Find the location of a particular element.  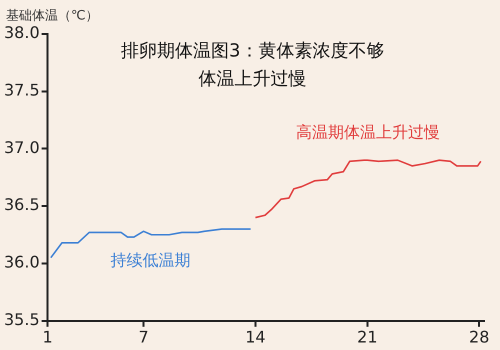

y-tick-label: 36.5 is located at coordinates (22, 204).